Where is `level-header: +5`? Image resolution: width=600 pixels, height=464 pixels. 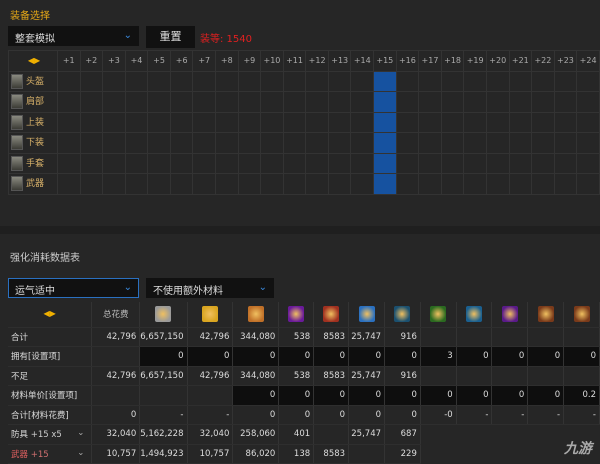 level-header: +5 is located at coordinates (159, 61).